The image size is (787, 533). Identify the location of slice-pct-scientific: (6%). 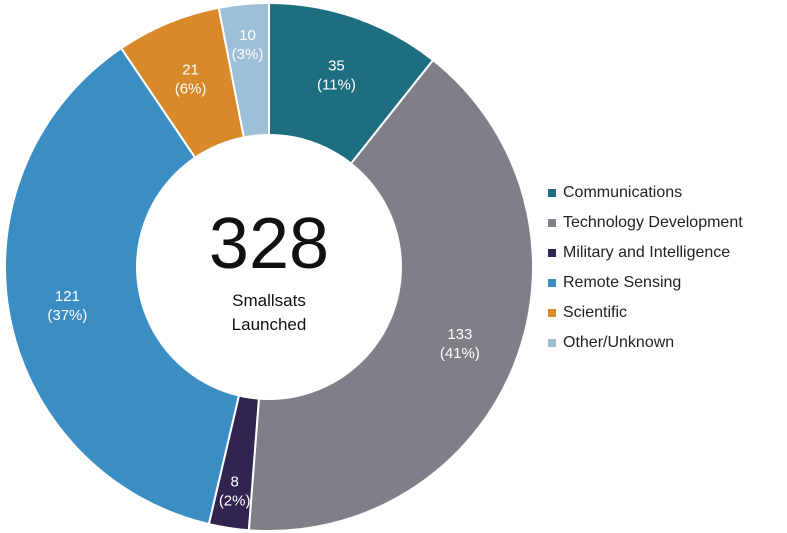
(191, 89).